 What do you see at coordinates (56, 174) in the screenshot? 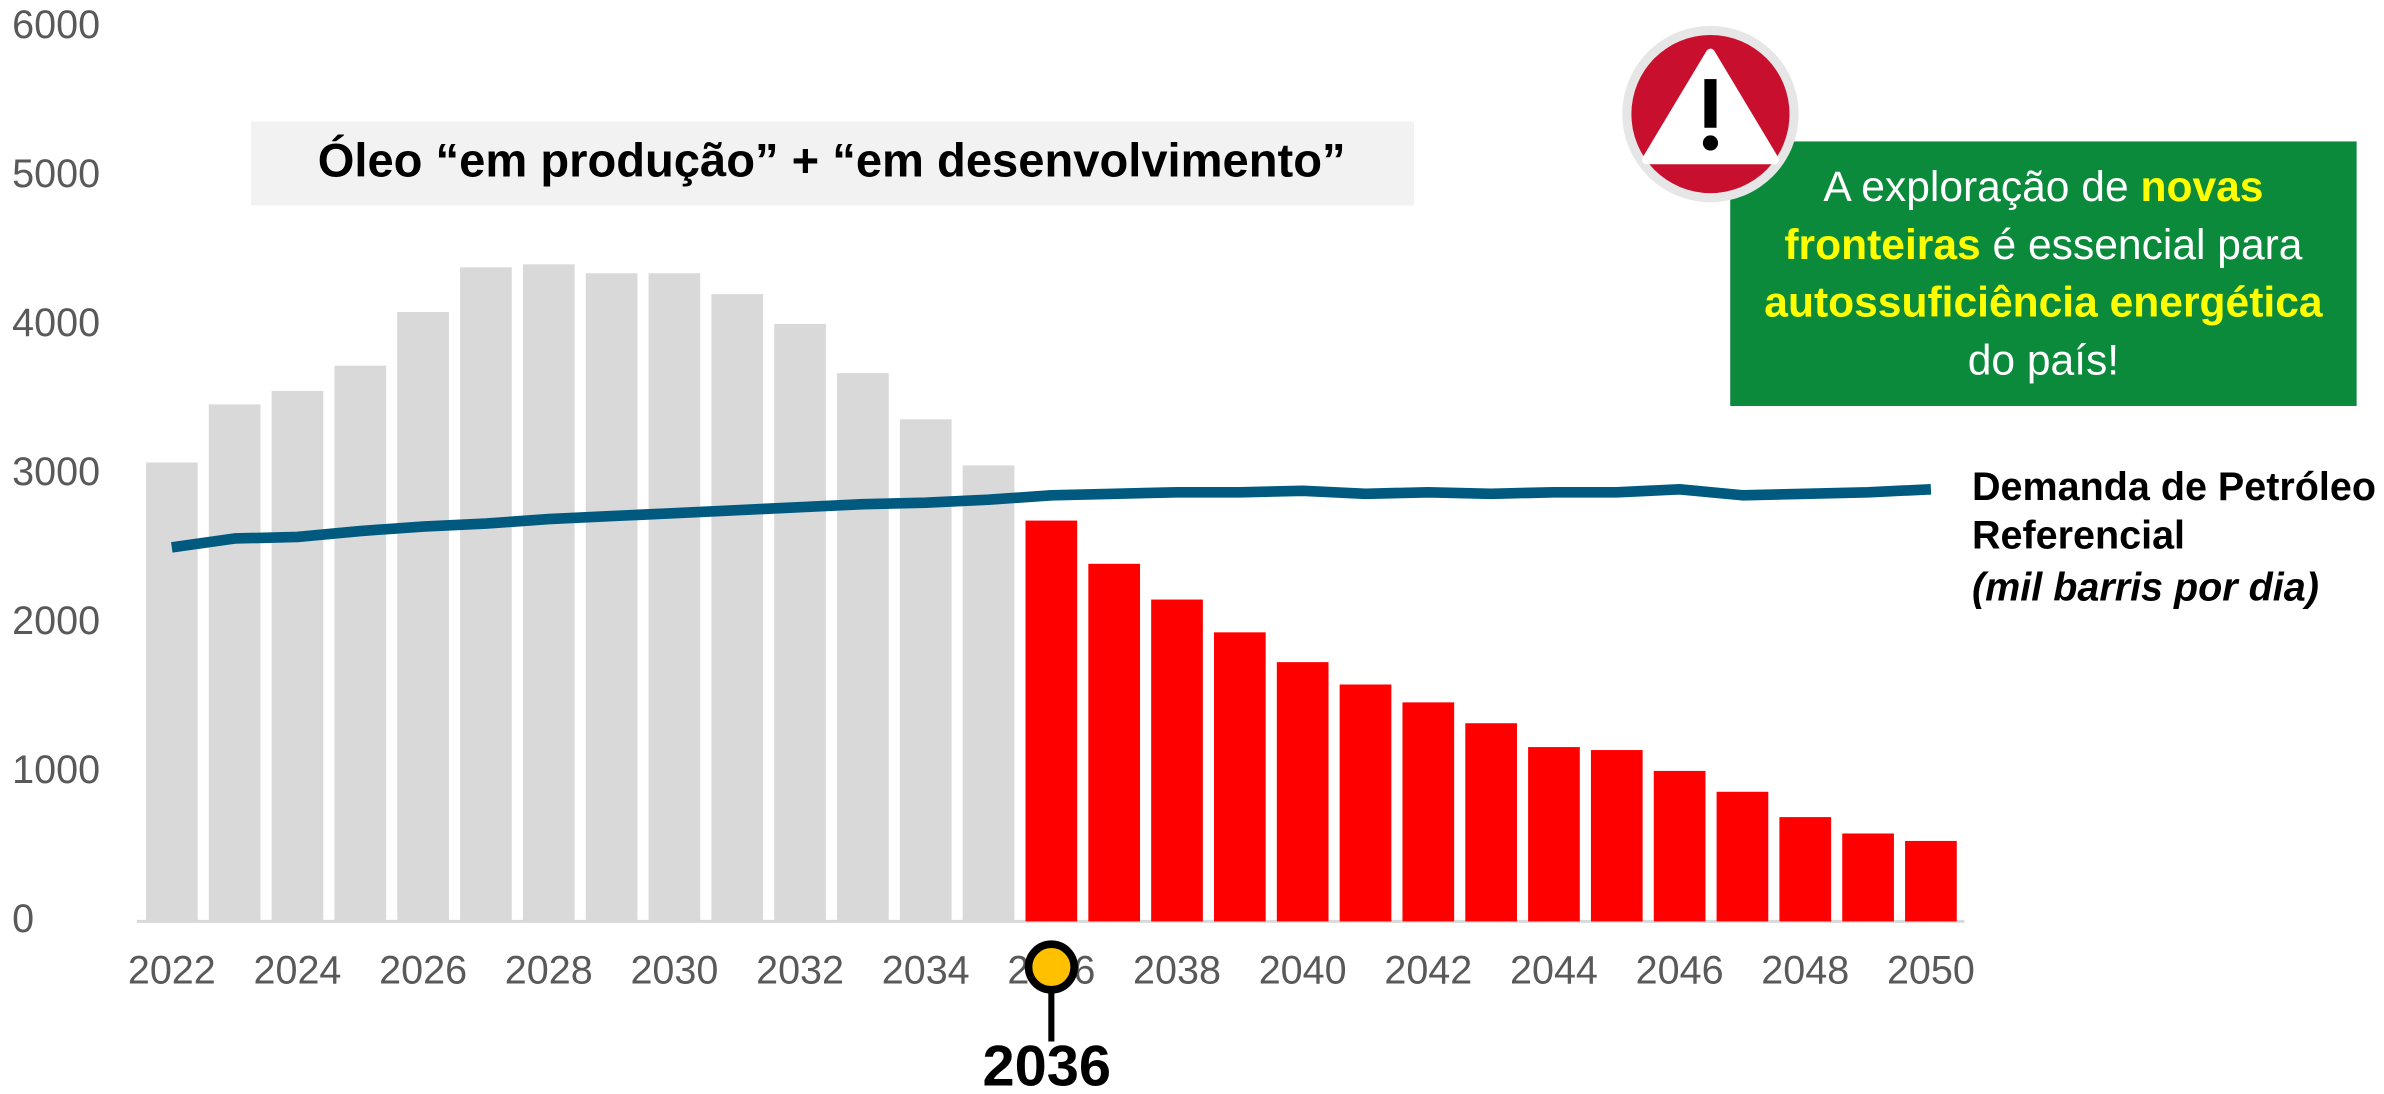
I see `y-tick-label: 5000` at bounding box center [56, 174].